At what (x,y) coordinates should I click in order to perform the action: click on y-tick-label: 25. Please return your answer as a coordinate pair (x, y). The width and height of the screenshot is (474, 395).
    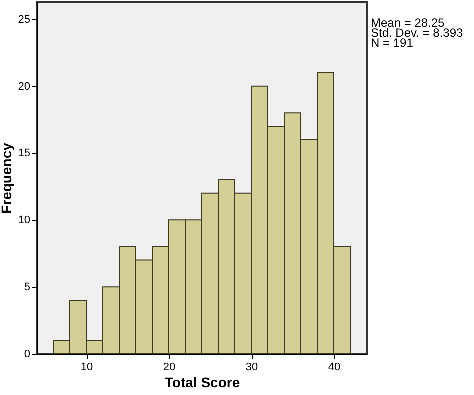
    Looking at the image, I should click on (24, 20).